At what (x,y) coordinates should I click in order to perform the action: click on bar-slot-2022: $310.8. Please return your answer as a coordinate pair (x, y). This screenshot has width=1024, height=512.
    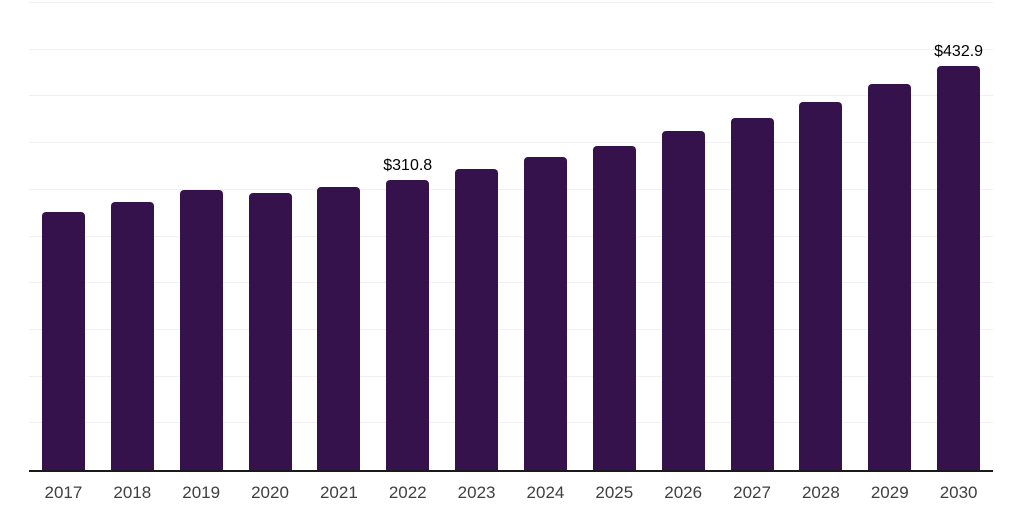
    Looking at the image, I should click on (407, 236).